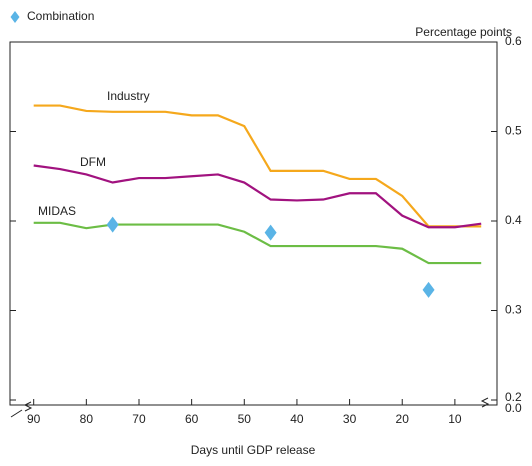  I want to click on y-tick-label: 0.5, so click(513, 131).